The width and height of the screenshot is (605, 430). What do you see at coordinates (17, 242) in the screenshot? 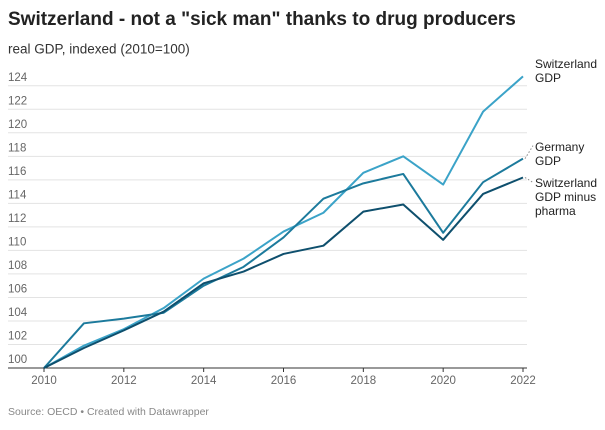
I see `y-tick-label: 110` at bounding box center [17, 242].